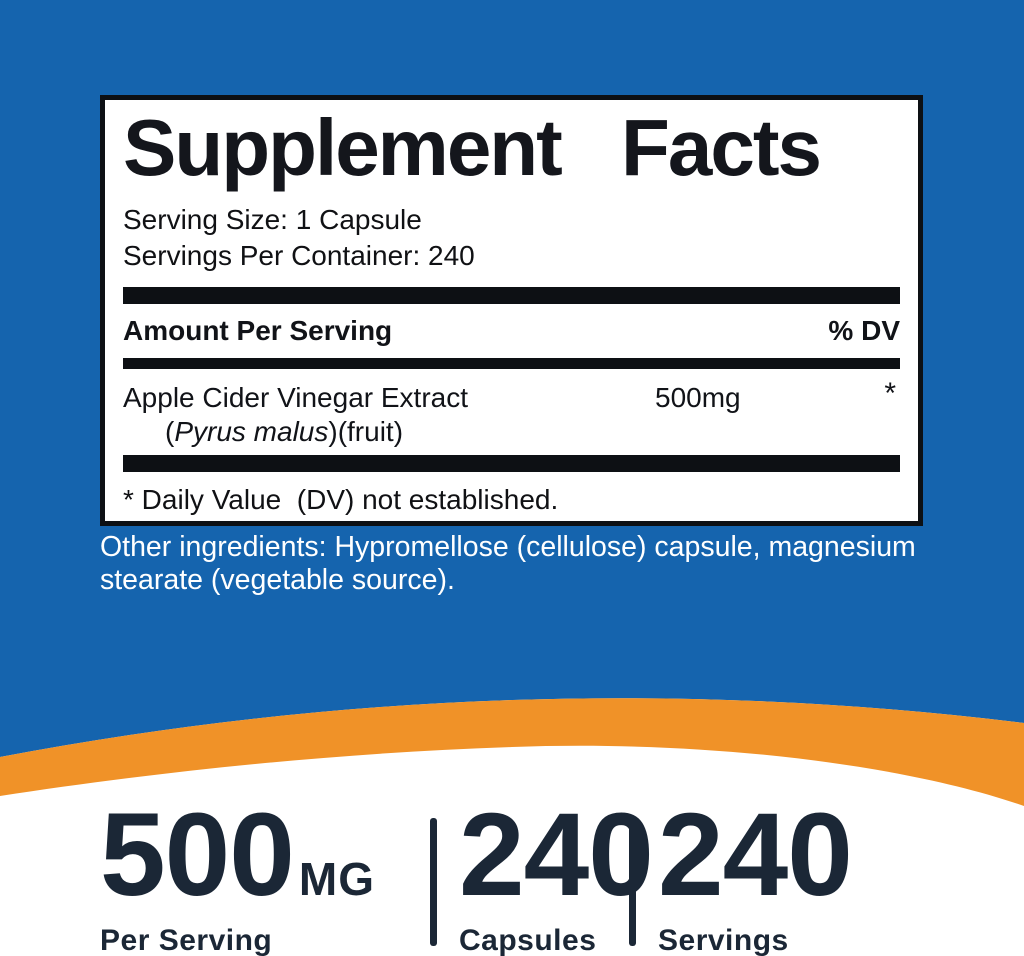 This screenshot has height=956, width=1024. I want to click on stat-value: 500, so click(197, 855).